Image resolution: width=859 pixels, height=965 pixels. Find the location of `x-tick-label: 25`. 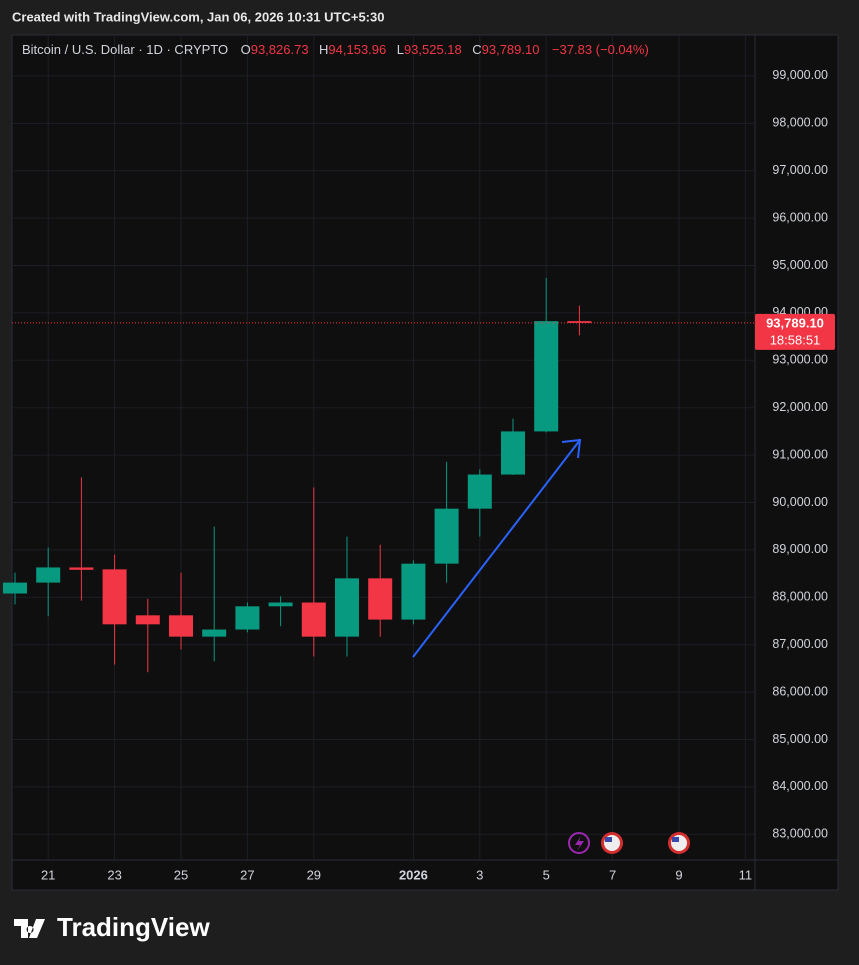

x-tick-label: 25 is located at coordinates (181, 874).